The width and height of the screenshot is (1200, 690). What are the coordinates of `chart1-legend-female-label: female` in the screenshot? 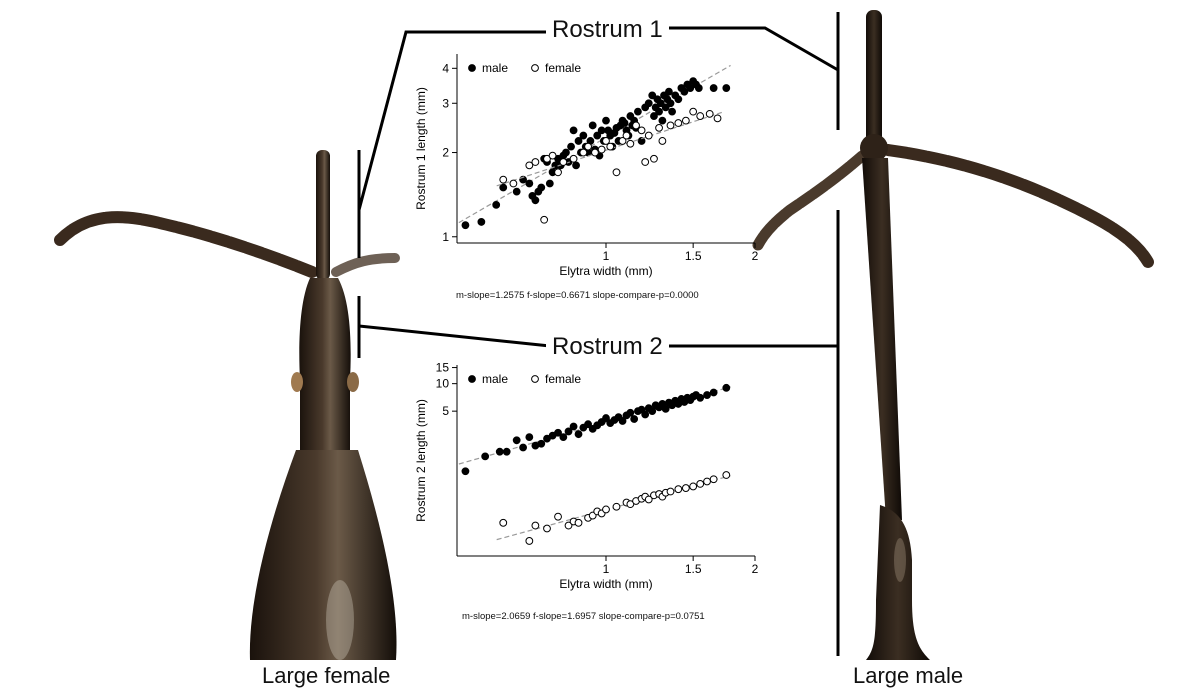 It's located at (563, 68).